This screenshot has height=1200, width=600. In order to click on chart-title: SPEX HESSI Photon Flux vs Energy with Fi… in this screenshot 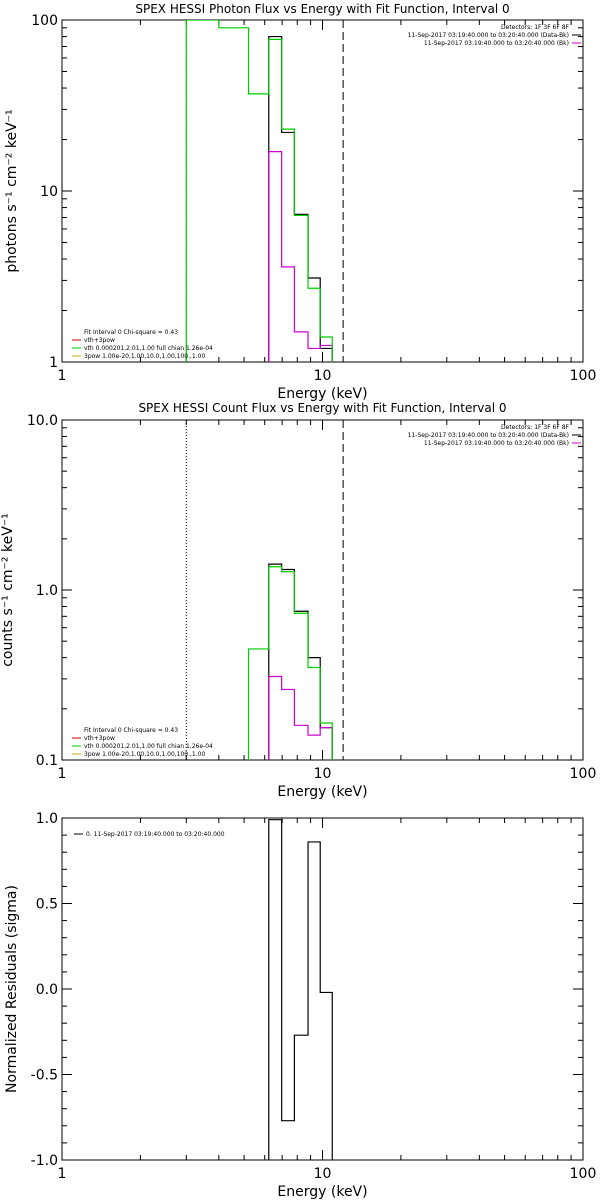, I will do `click(322, 9)`.